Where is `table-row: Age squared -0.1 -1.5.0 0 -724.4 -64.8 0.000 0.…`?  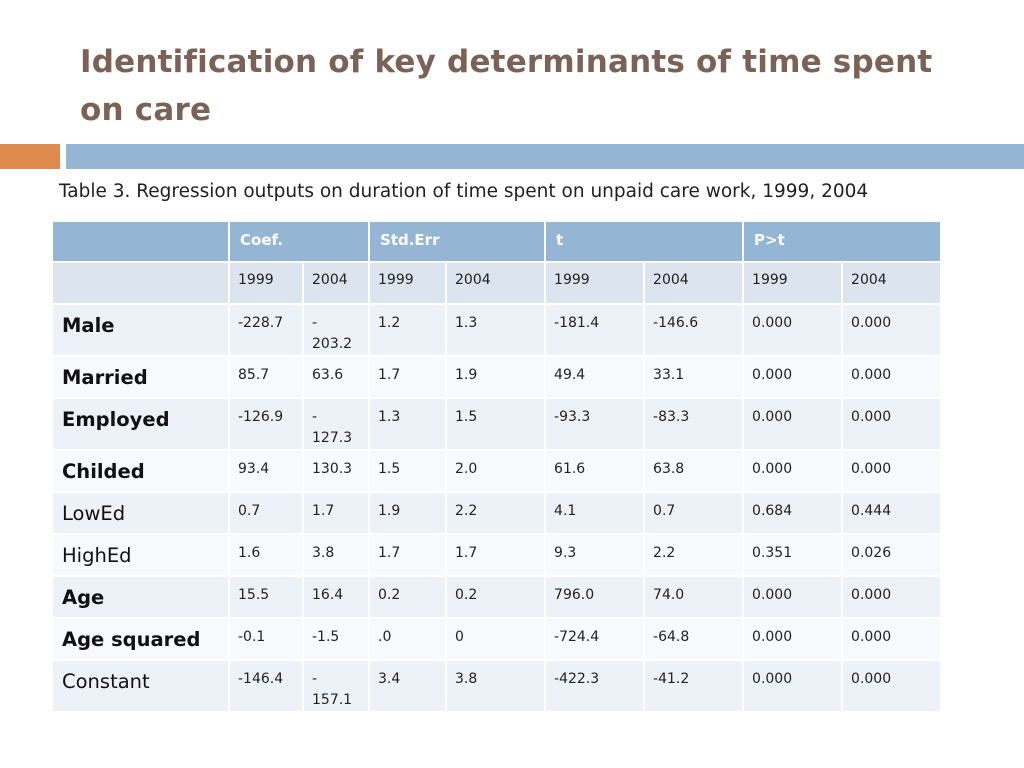
table-row: Age squared -0.1 -1.5.0 0 -724.4 -64.8 0.000 0.… is located at coordinates (497, 639).